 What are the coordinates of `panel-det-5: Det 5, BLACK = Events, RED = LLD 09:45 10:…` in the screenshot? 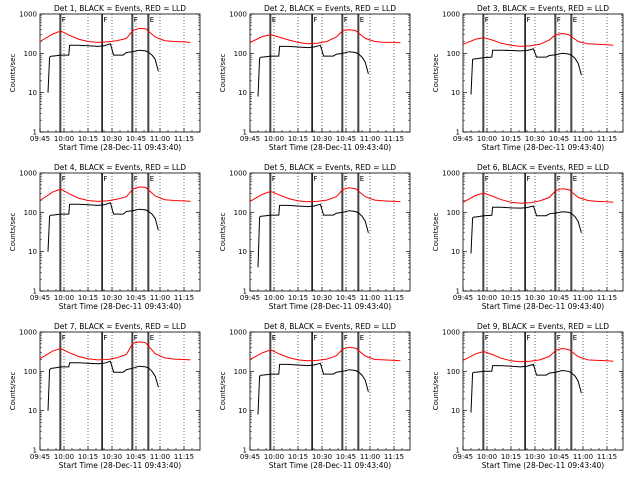 It's located at (315, 237).